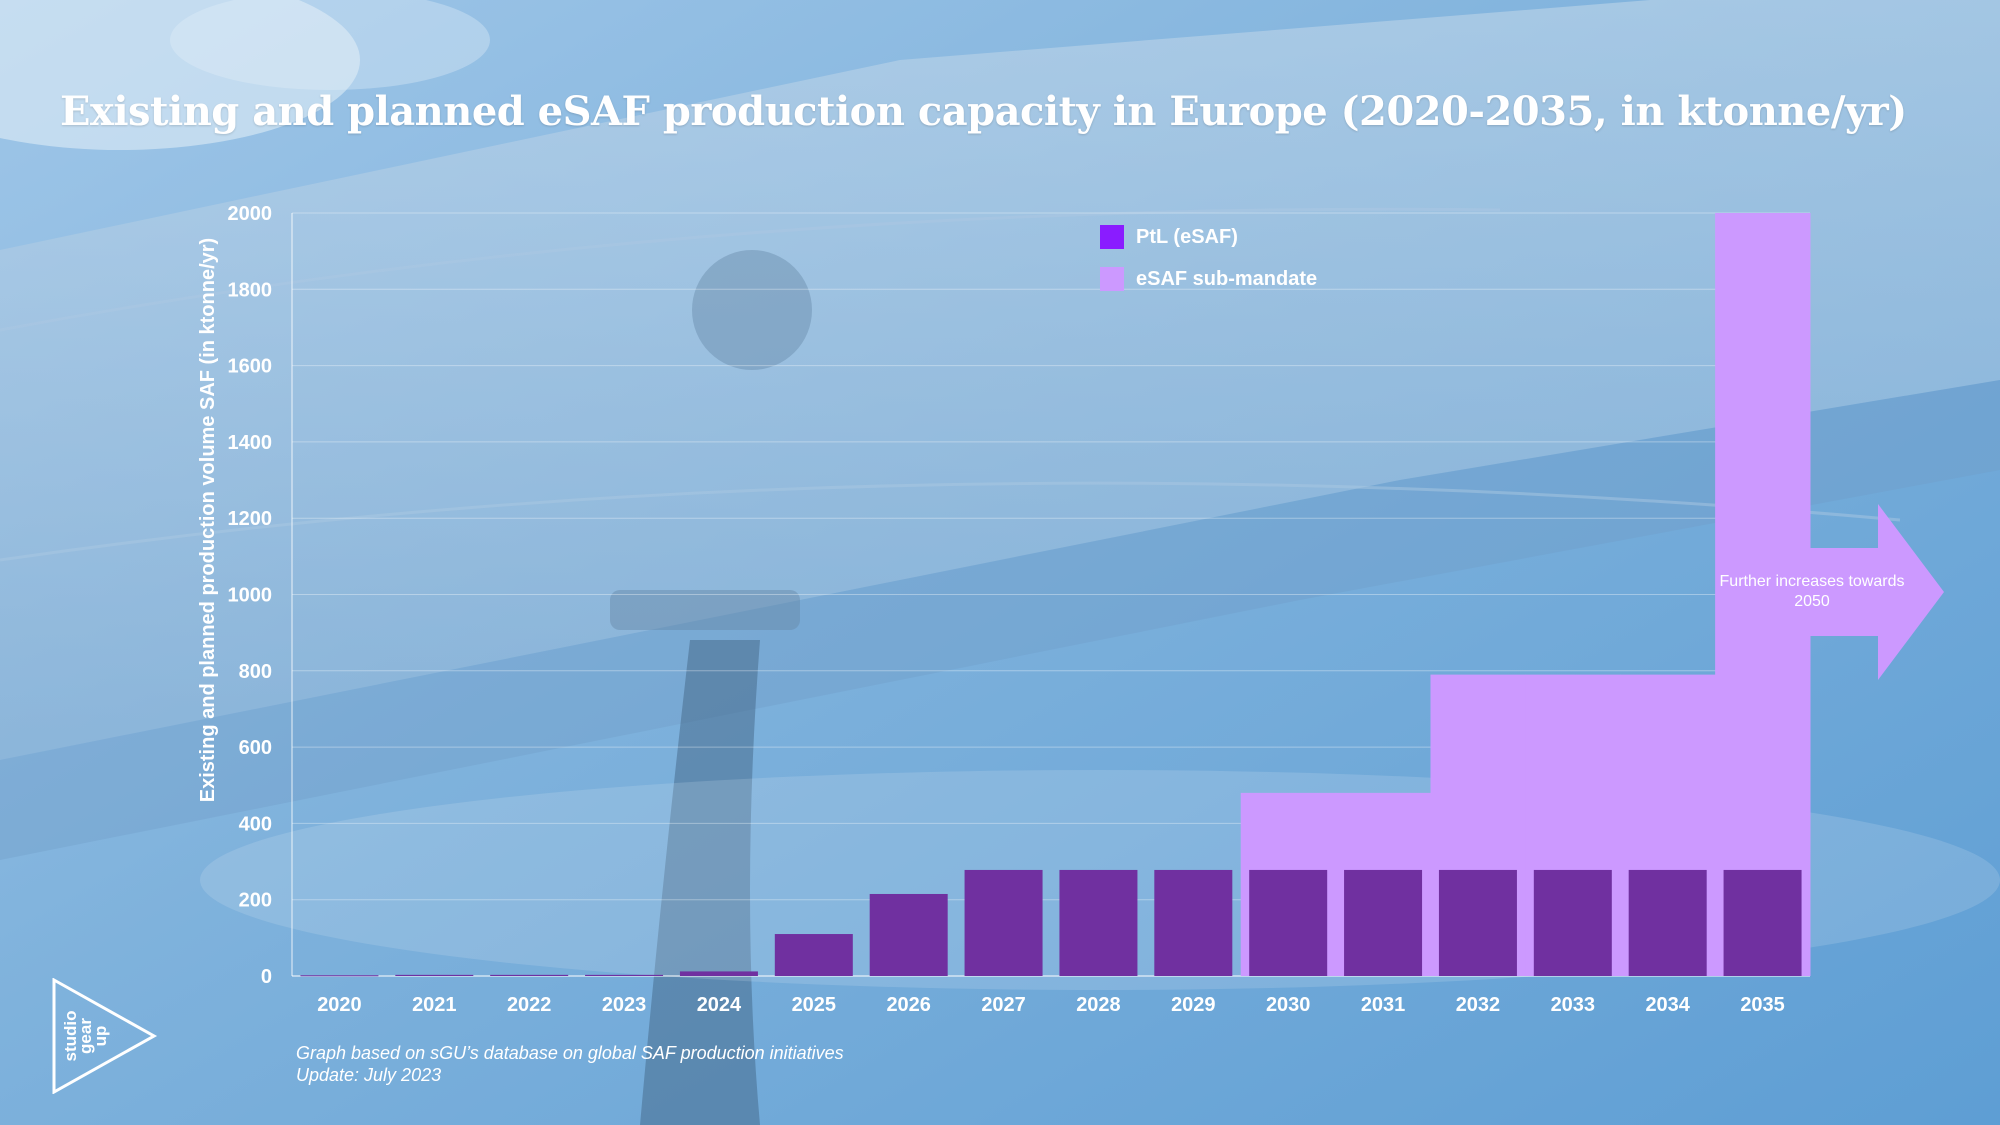 The height and width of the screenshot is (1125, 2000). What do you see at coordinates (1667, 922) in the screenshot?
I see `bar-ptl-2034` at bounding box center [1667, 922].